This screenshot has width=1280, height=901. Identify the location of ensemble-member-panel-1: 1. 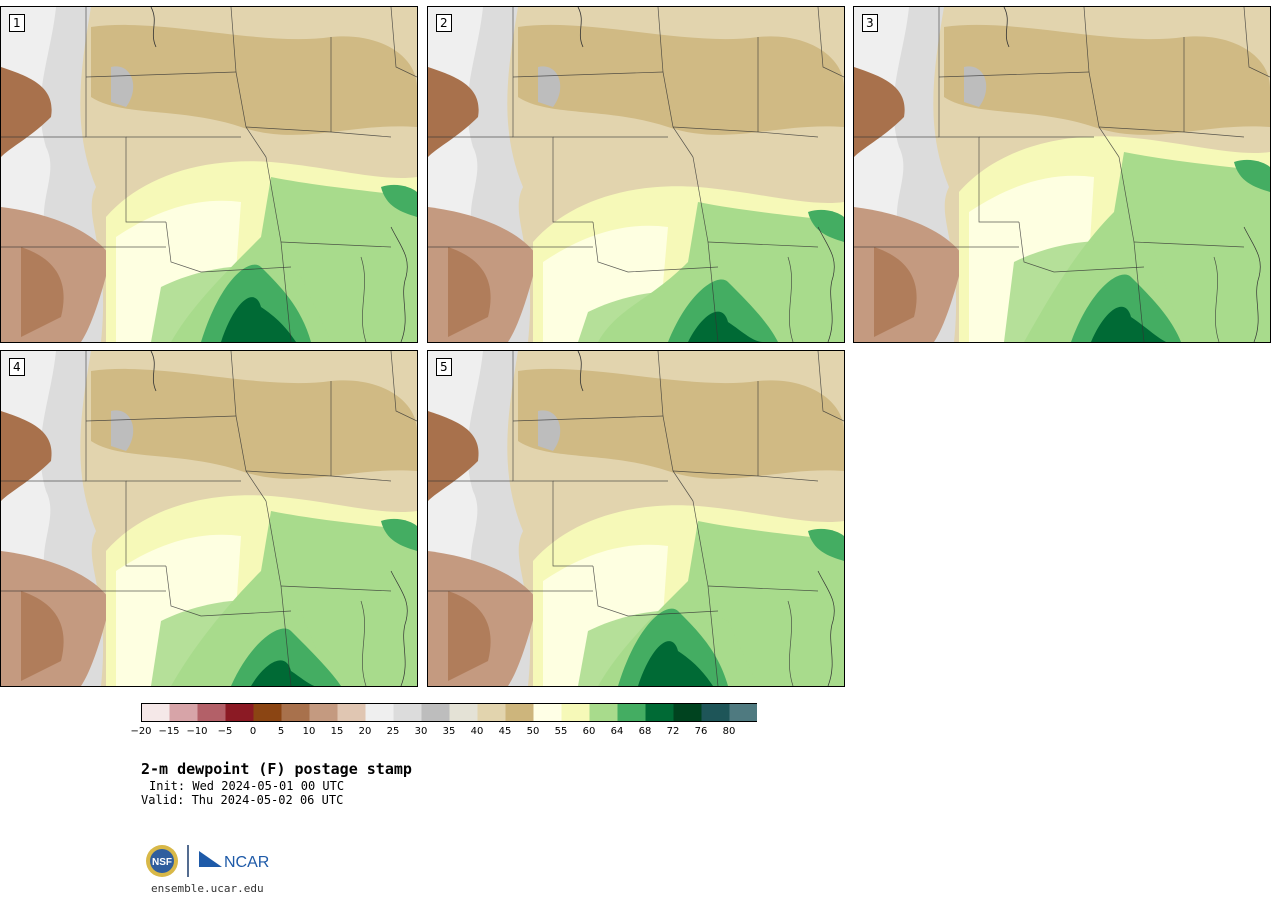
(209, 174).